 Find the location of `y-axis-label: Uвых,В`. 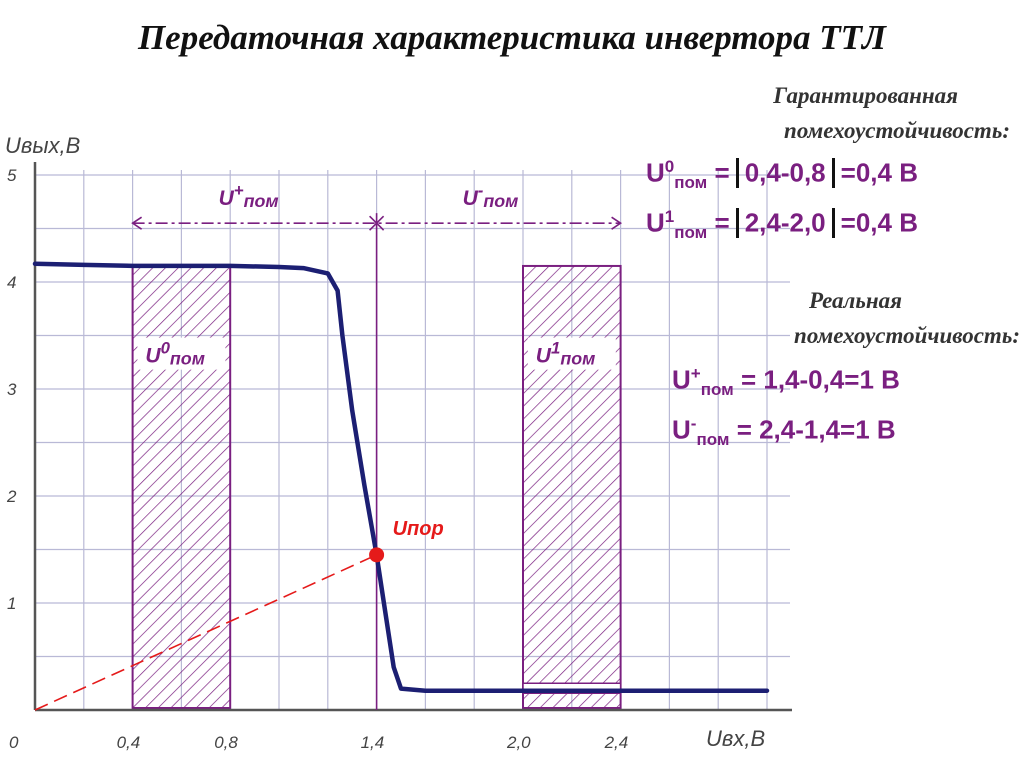

y-axis-label: Uвых,В is located at coordinates (42, 145).